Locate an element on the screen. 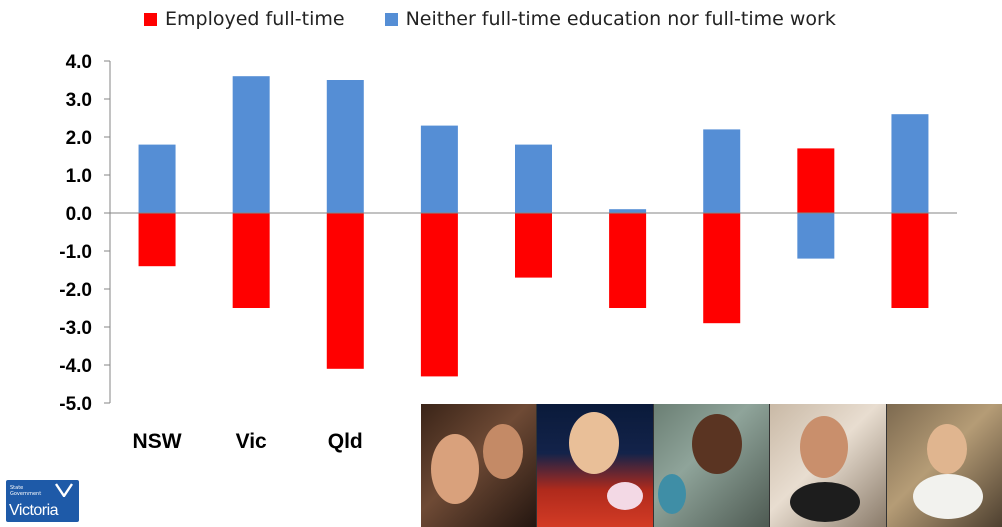 The width and height of the screenshot is (1002, 527). photo-woman-smiling is located at coordinates (828, 465).